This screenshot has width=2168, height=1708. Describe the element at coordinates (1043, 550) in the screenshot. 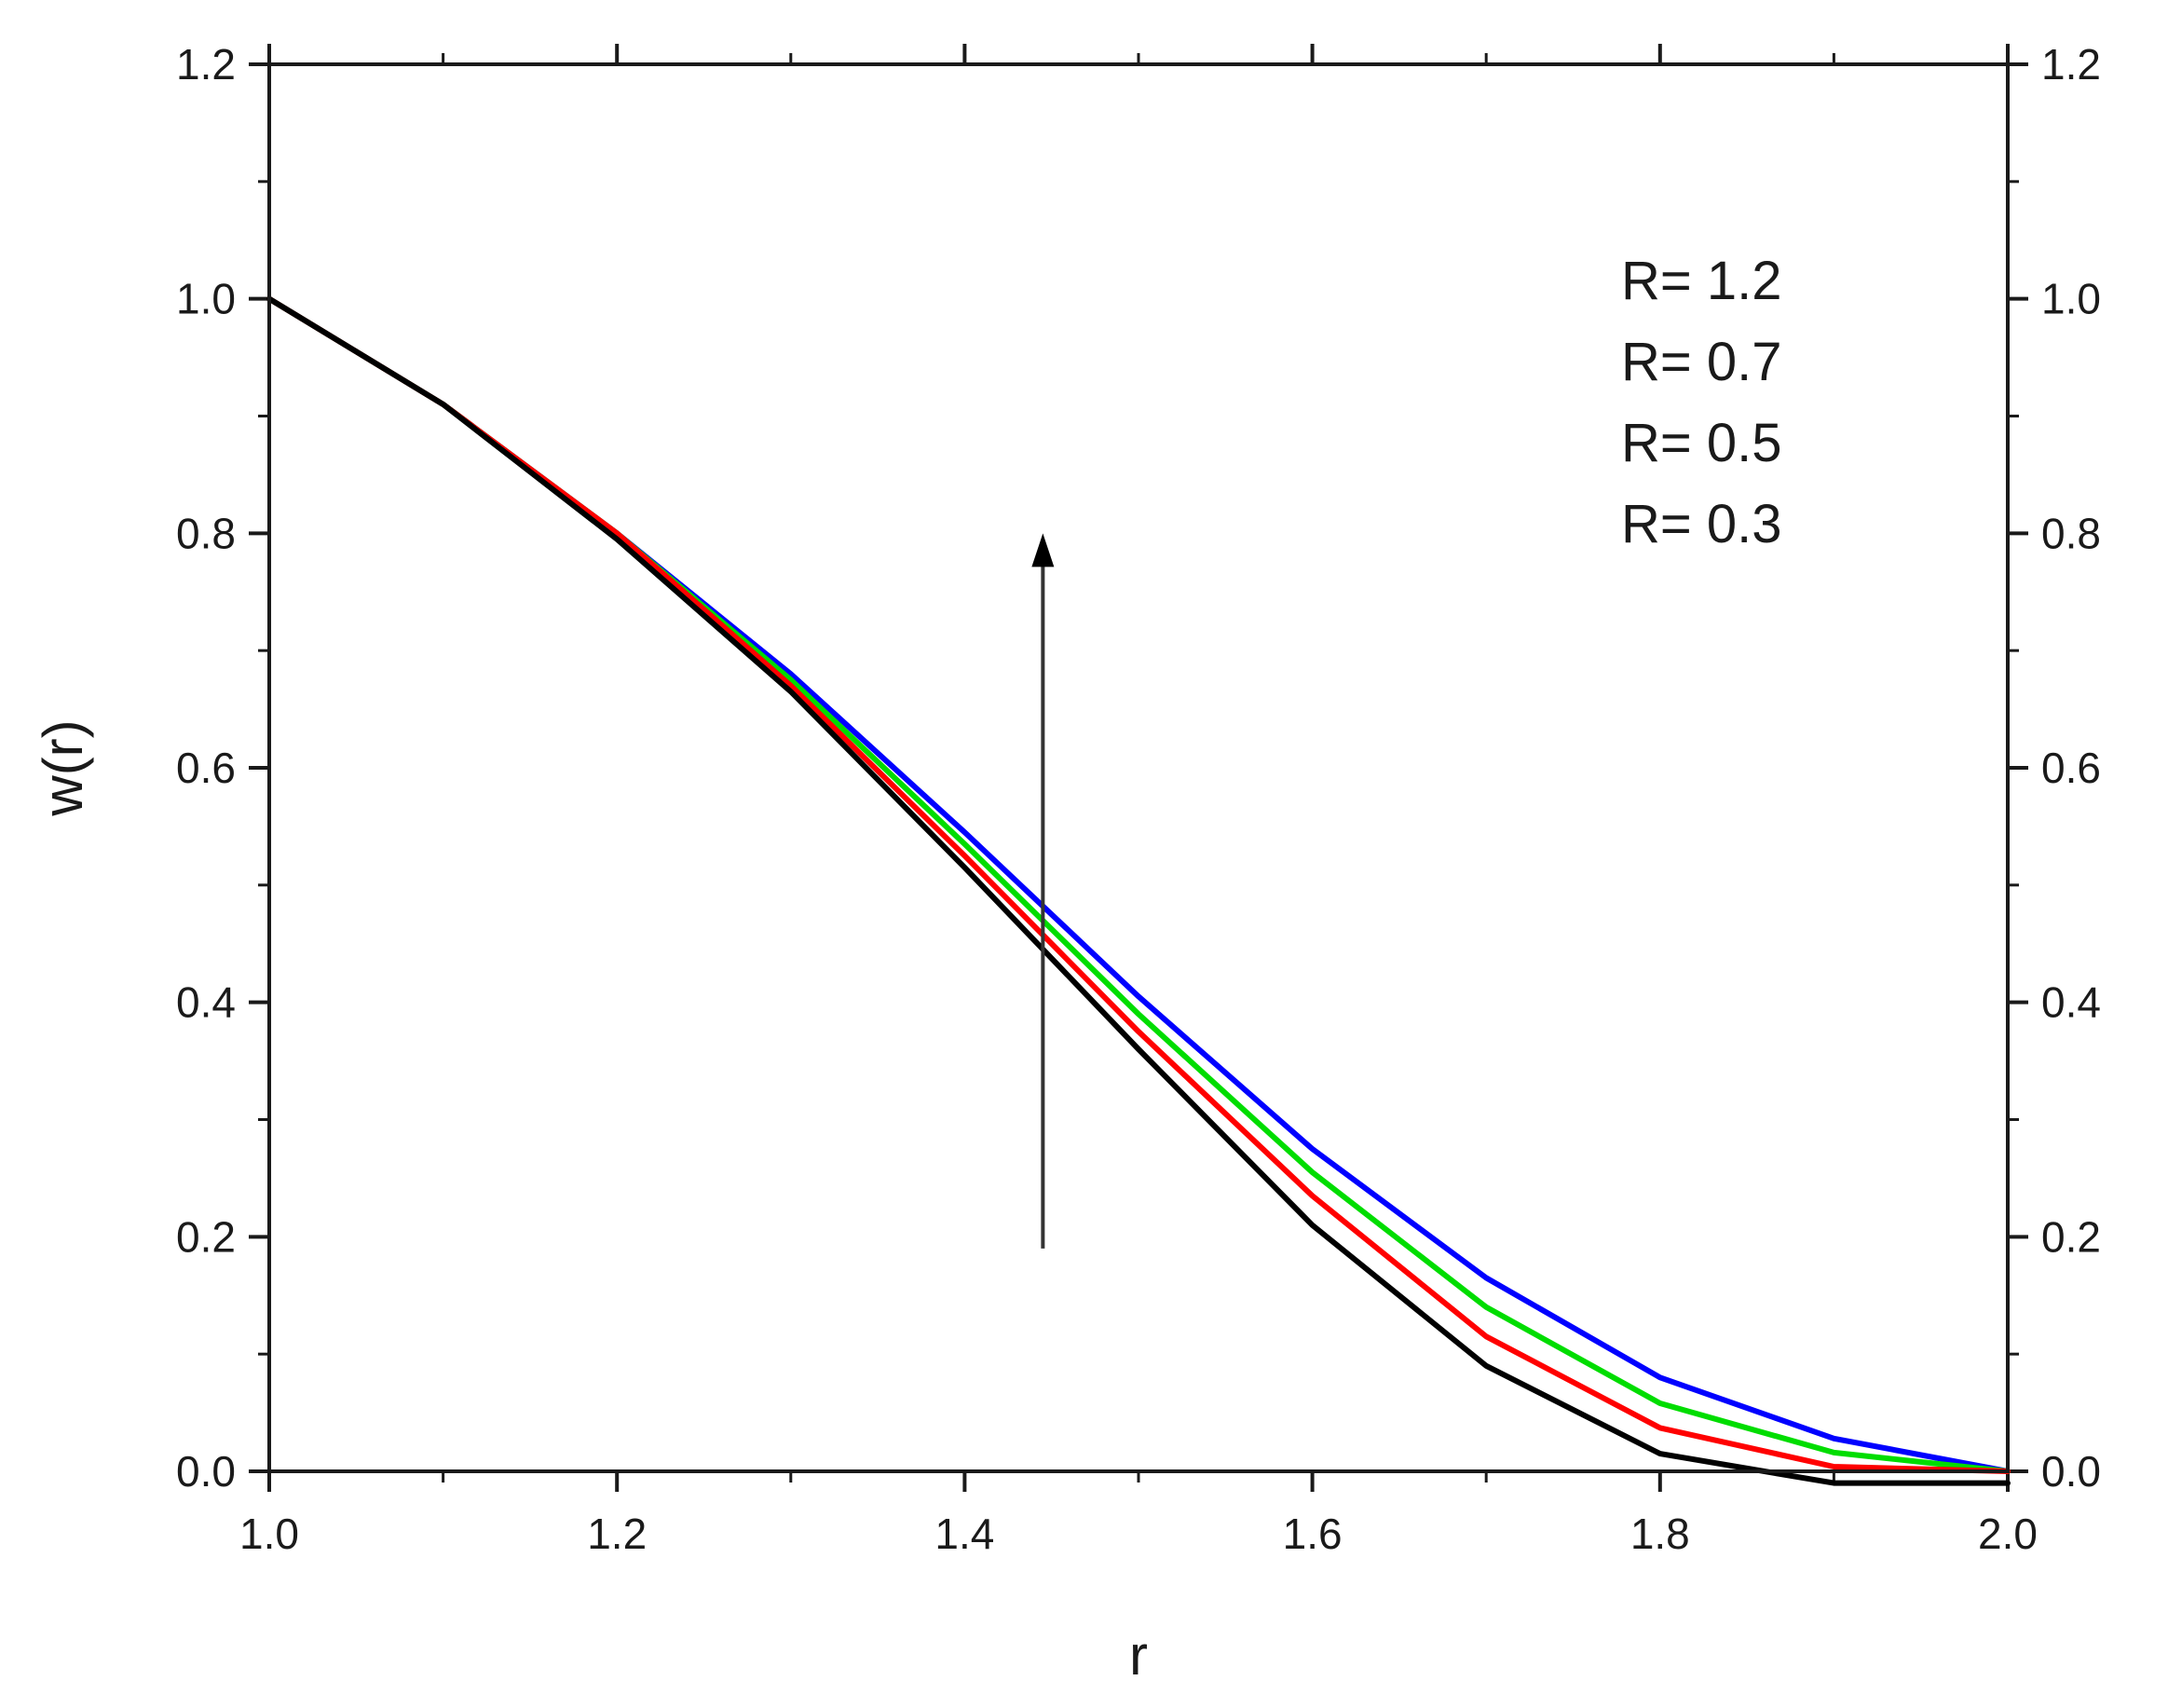

I see `arrow-head` at that location.